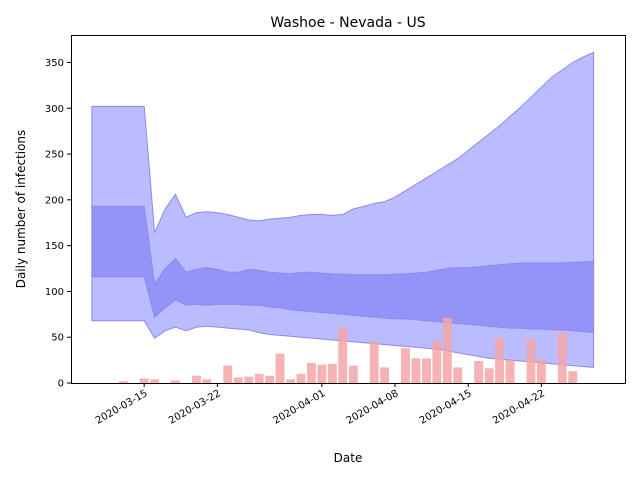 The height and width of the screenshot is (480, 640). I want to click on x-axis-label: Date, so click(348, 458).